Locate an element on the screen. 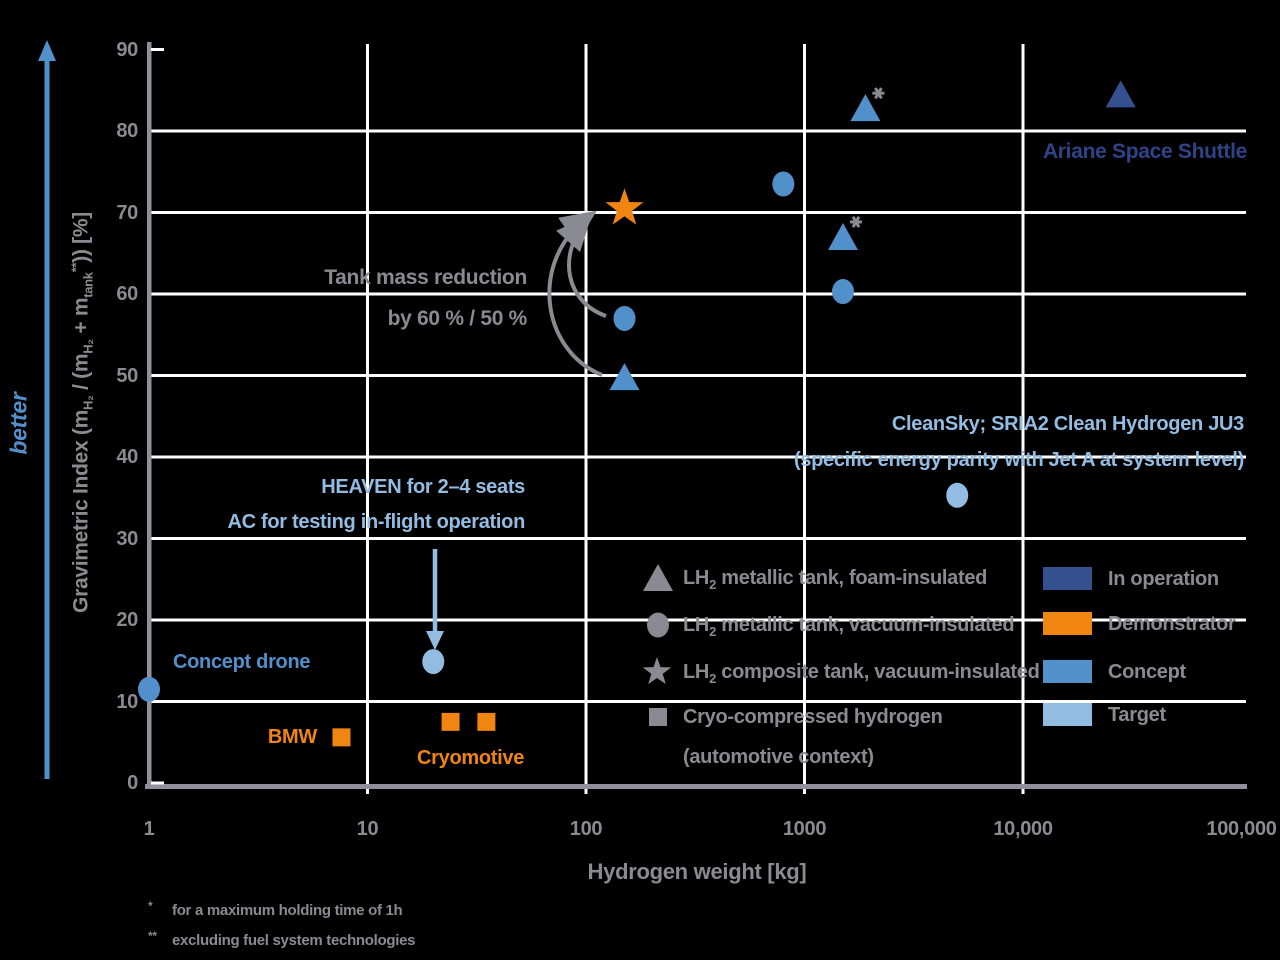 The image size is (1280, 960). heaven-line1: HEAVEN for 2–4 seats is located at coordinates (423, 487).